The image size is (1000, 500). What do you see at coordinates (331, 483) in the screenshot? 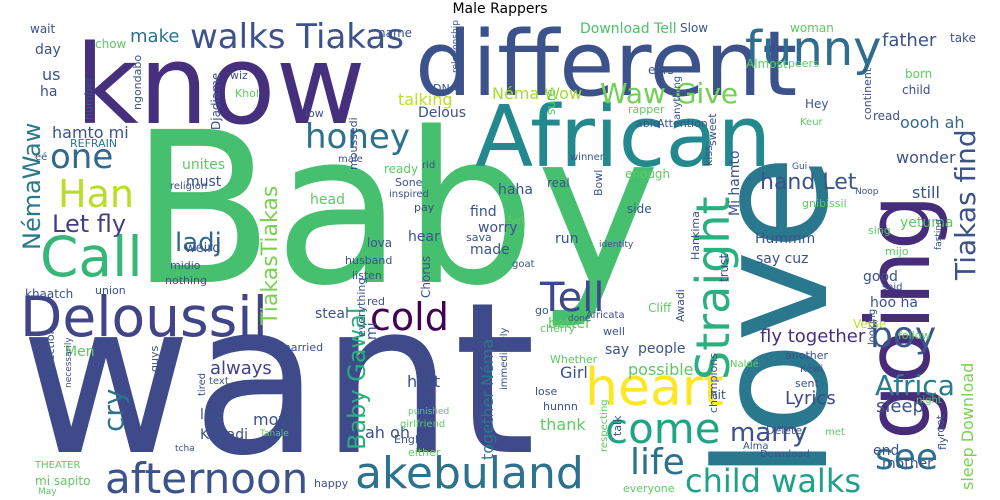
I see `word-happy: happy` at bounding box center [331, 483].